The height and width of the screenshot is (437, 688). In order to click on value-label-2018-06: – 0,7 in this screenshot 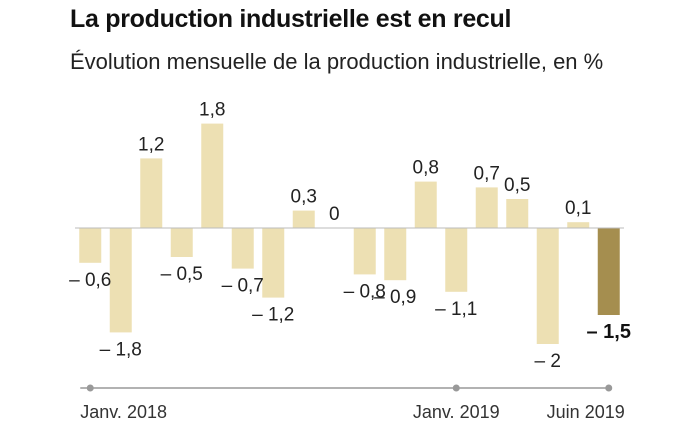, I will do `click(243, 286)`.